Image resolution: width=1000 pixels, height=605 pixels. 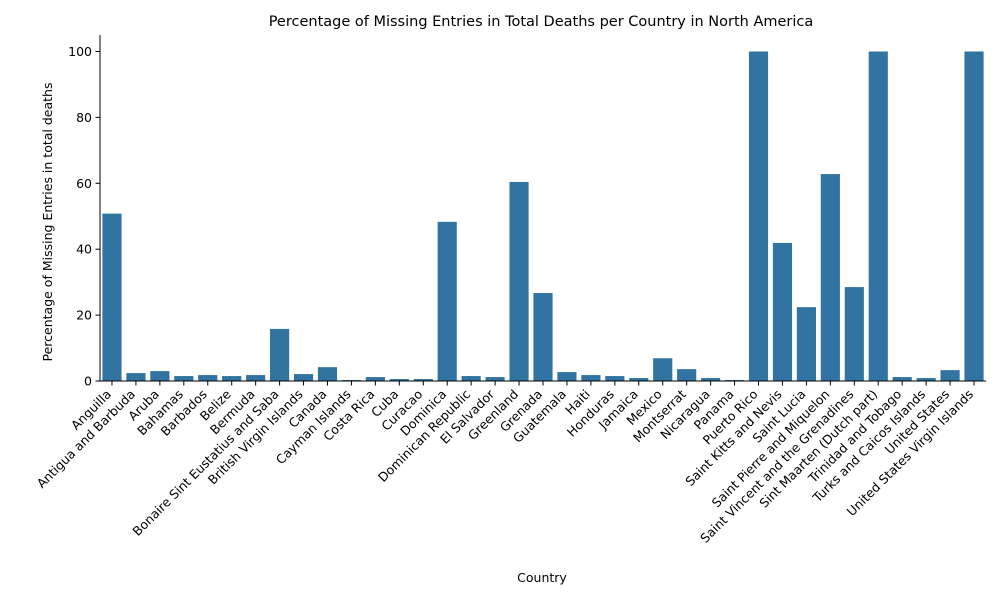 I want to click on bar-british-virgin-islands, so click(x=303, y=377).